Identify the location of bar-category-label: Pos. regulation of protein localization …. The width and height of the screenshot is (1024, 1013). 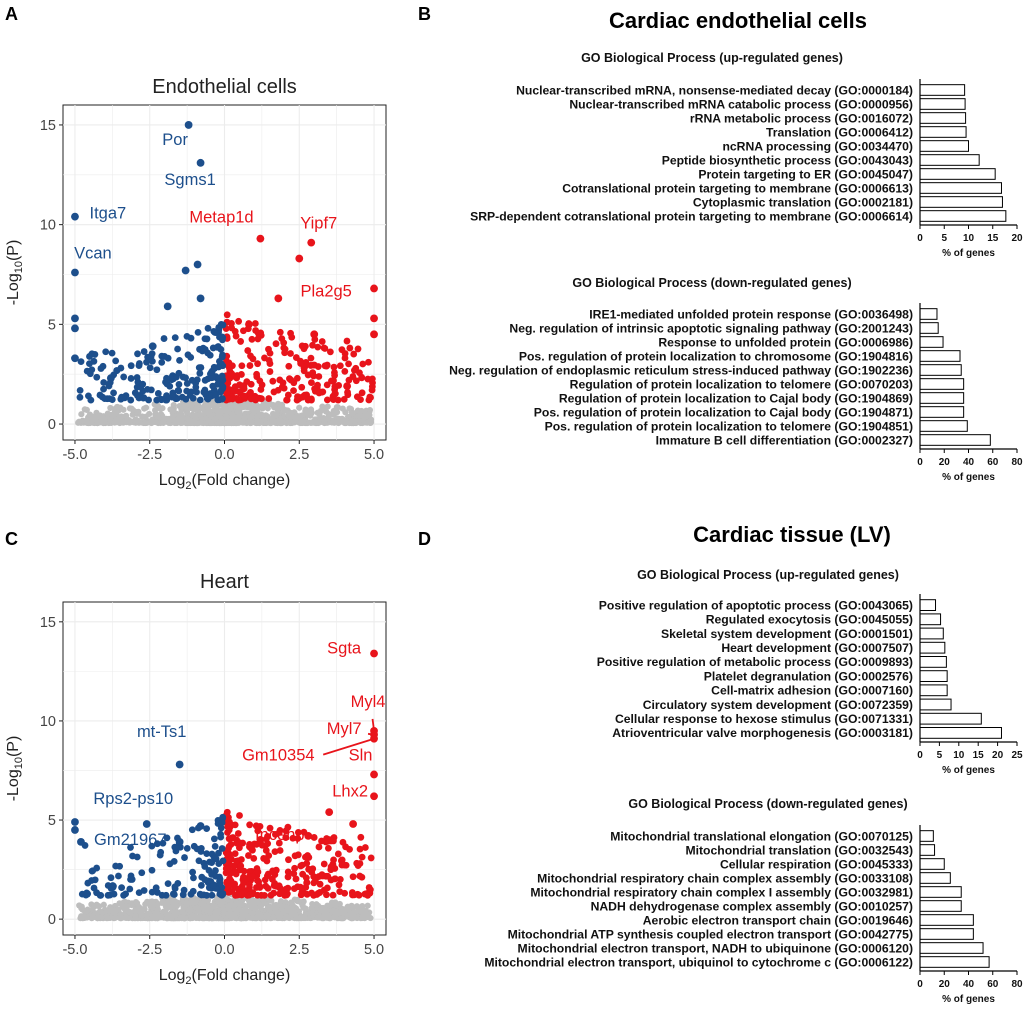
(723, 412).